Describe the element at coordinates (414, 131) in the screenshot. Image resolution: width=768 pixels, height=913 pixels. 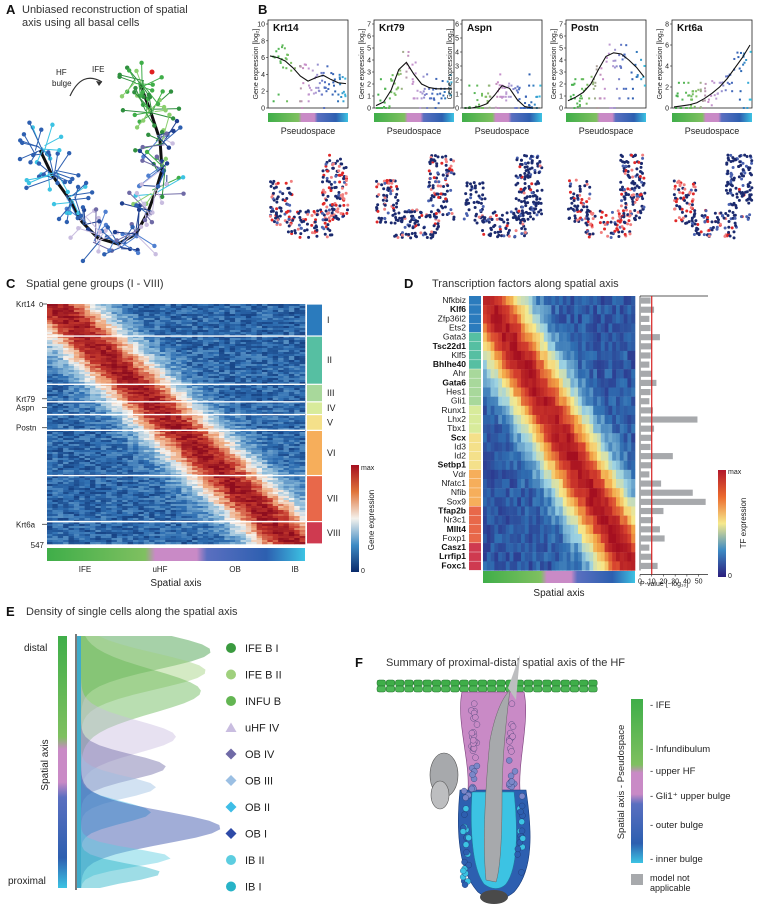
I see `x-axis-label: Pseudospace` at that location.